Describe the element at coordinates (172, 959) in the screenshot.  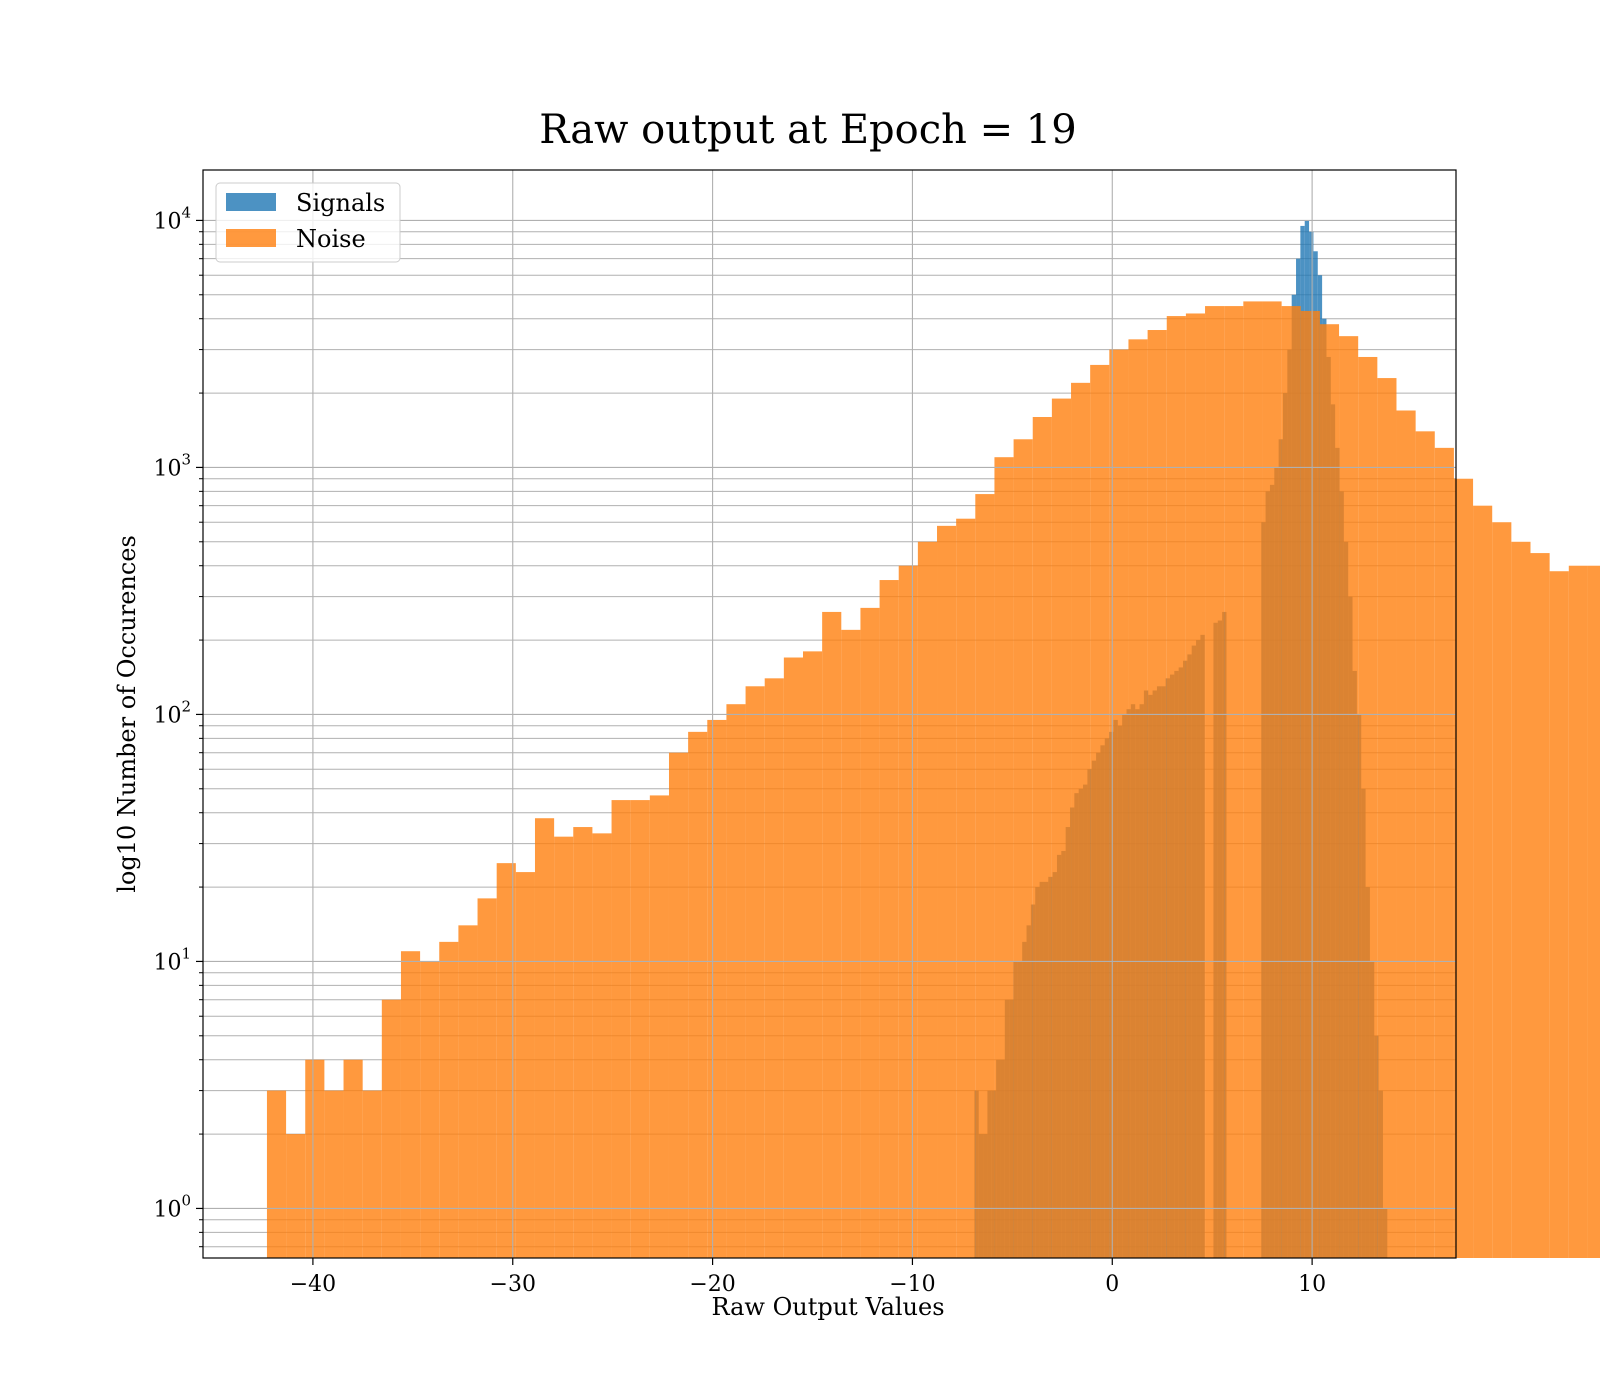
I see `y-tick-label: 10¹` at that location.